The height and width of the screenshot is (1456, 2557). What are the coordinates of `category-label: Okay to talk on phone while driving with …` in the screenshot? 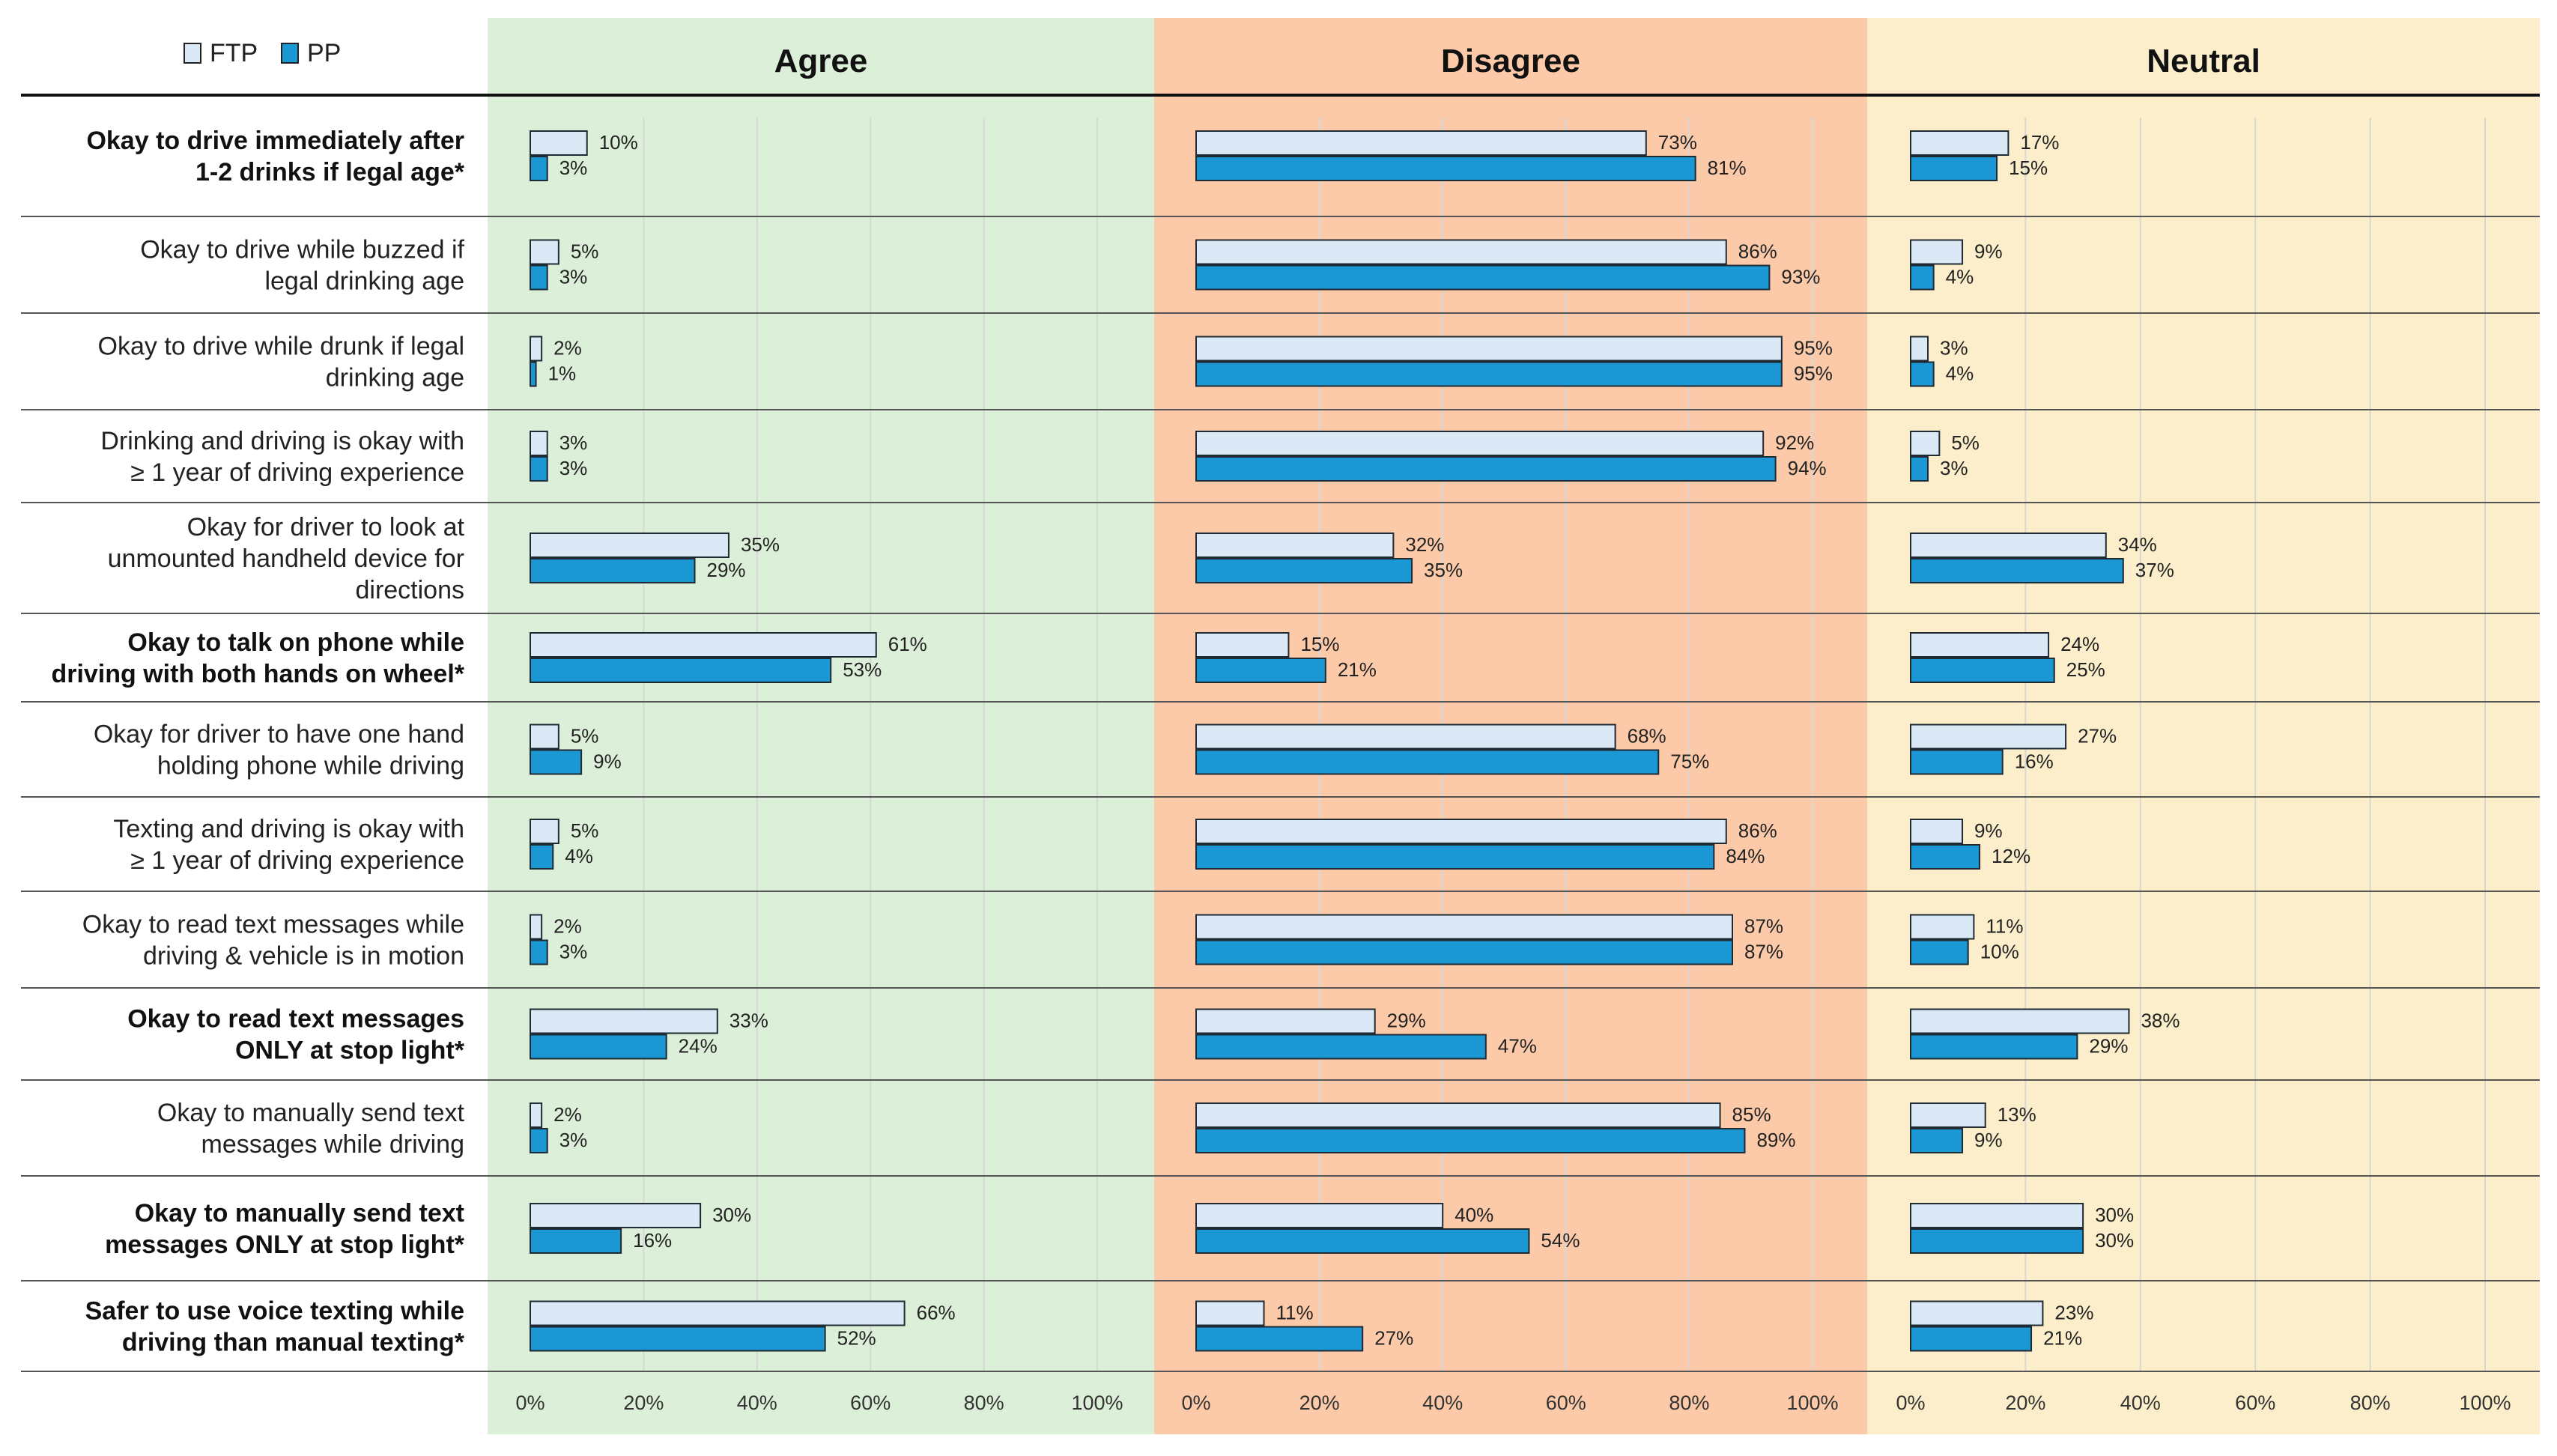 It's located at (257, 658).